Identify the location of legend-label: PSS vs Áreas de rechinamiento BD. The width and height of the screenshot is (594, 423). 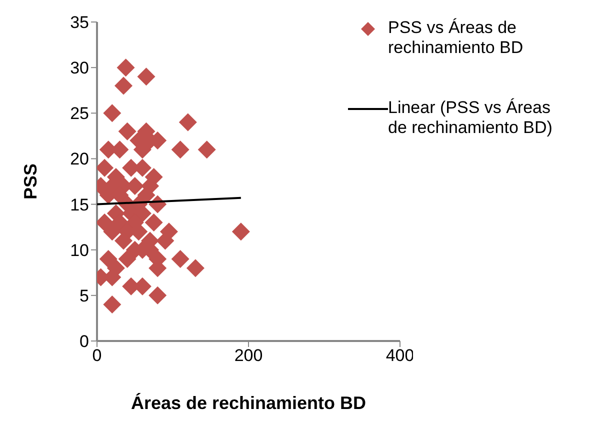
(456, 38).